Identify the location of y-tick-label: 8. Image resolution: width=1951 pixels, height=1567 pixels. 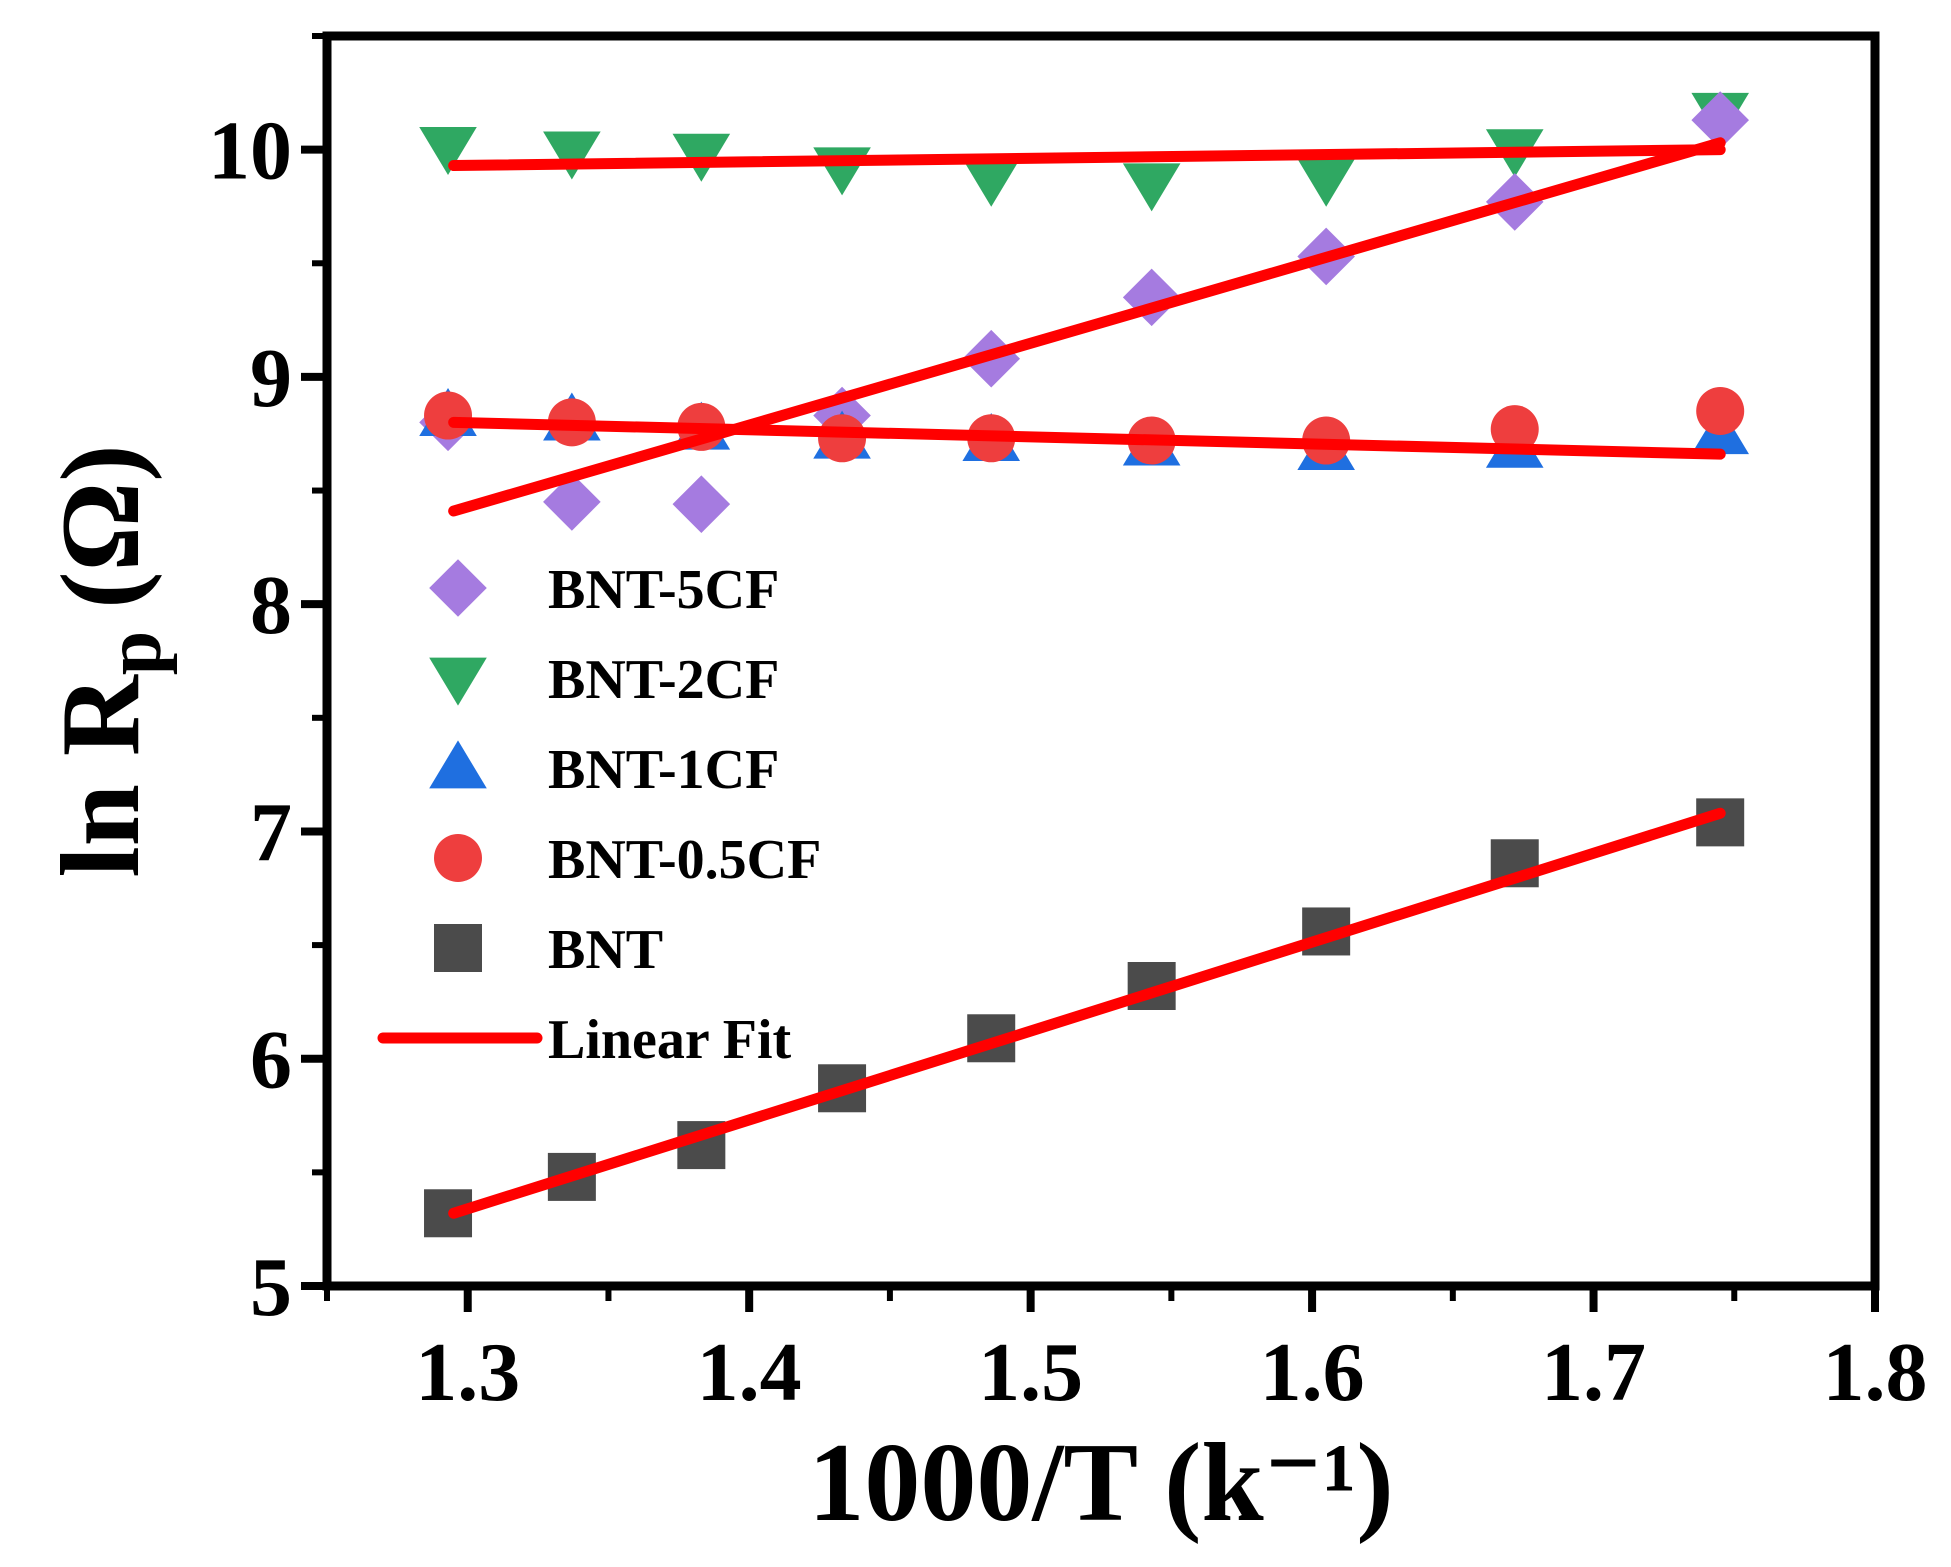
(271, 605).